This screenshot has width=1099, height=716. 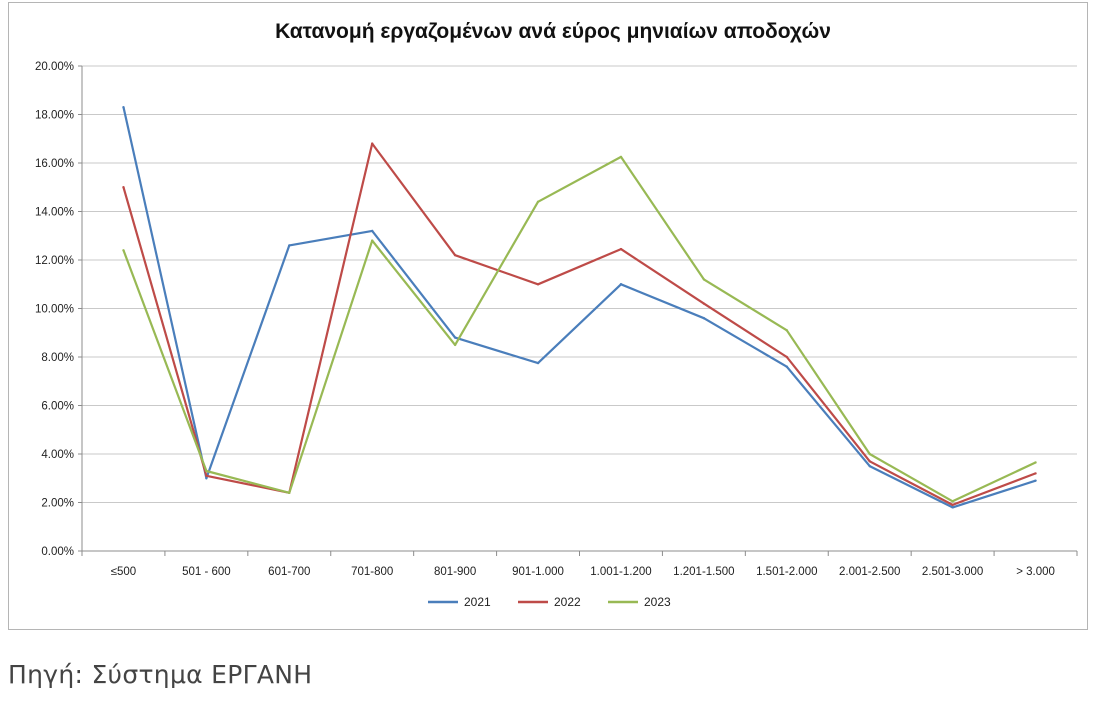 What do you see at coordinates (952, 572) in the screenshot?
I see `x-tick-label: 2.501-3.000` at bounding box center [952, 572].